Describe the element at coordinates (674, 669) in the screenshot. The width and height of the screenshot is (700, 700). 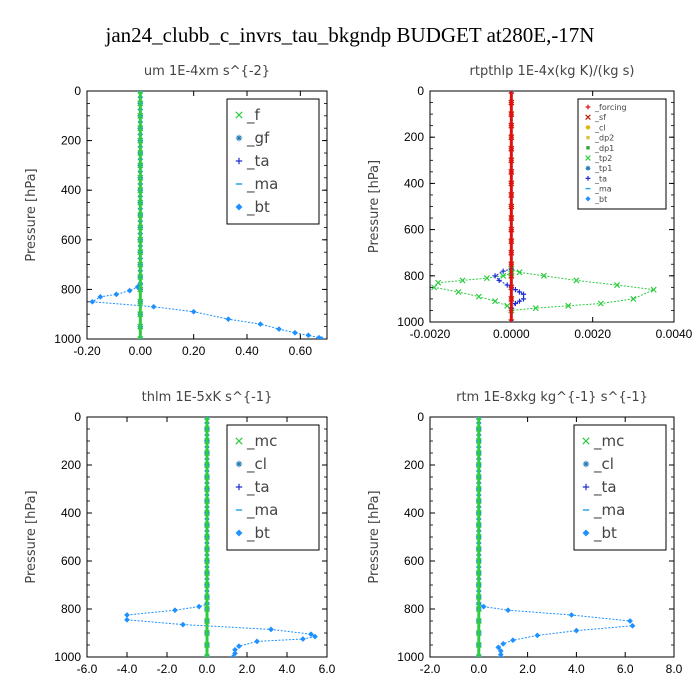
I see `x-tick-label: 8.0` at that location.